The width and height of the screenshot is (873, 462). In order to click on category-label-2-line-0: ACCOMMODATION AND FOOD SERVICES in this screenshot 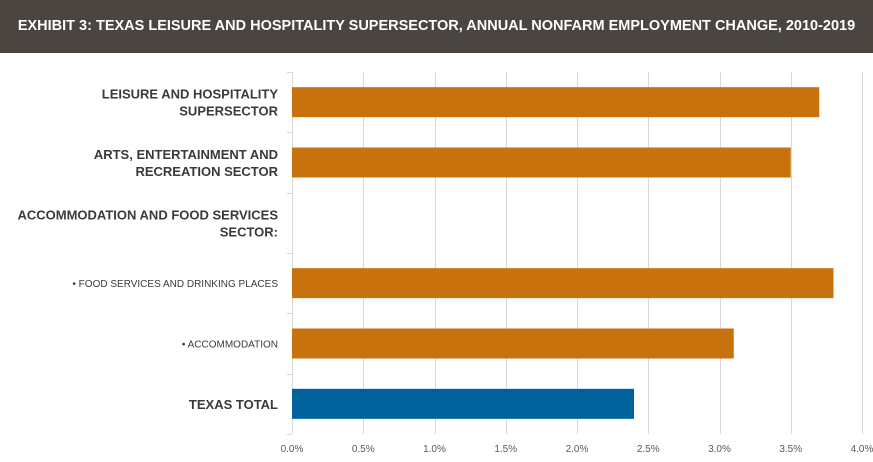, I will do `click(148, 214)`.